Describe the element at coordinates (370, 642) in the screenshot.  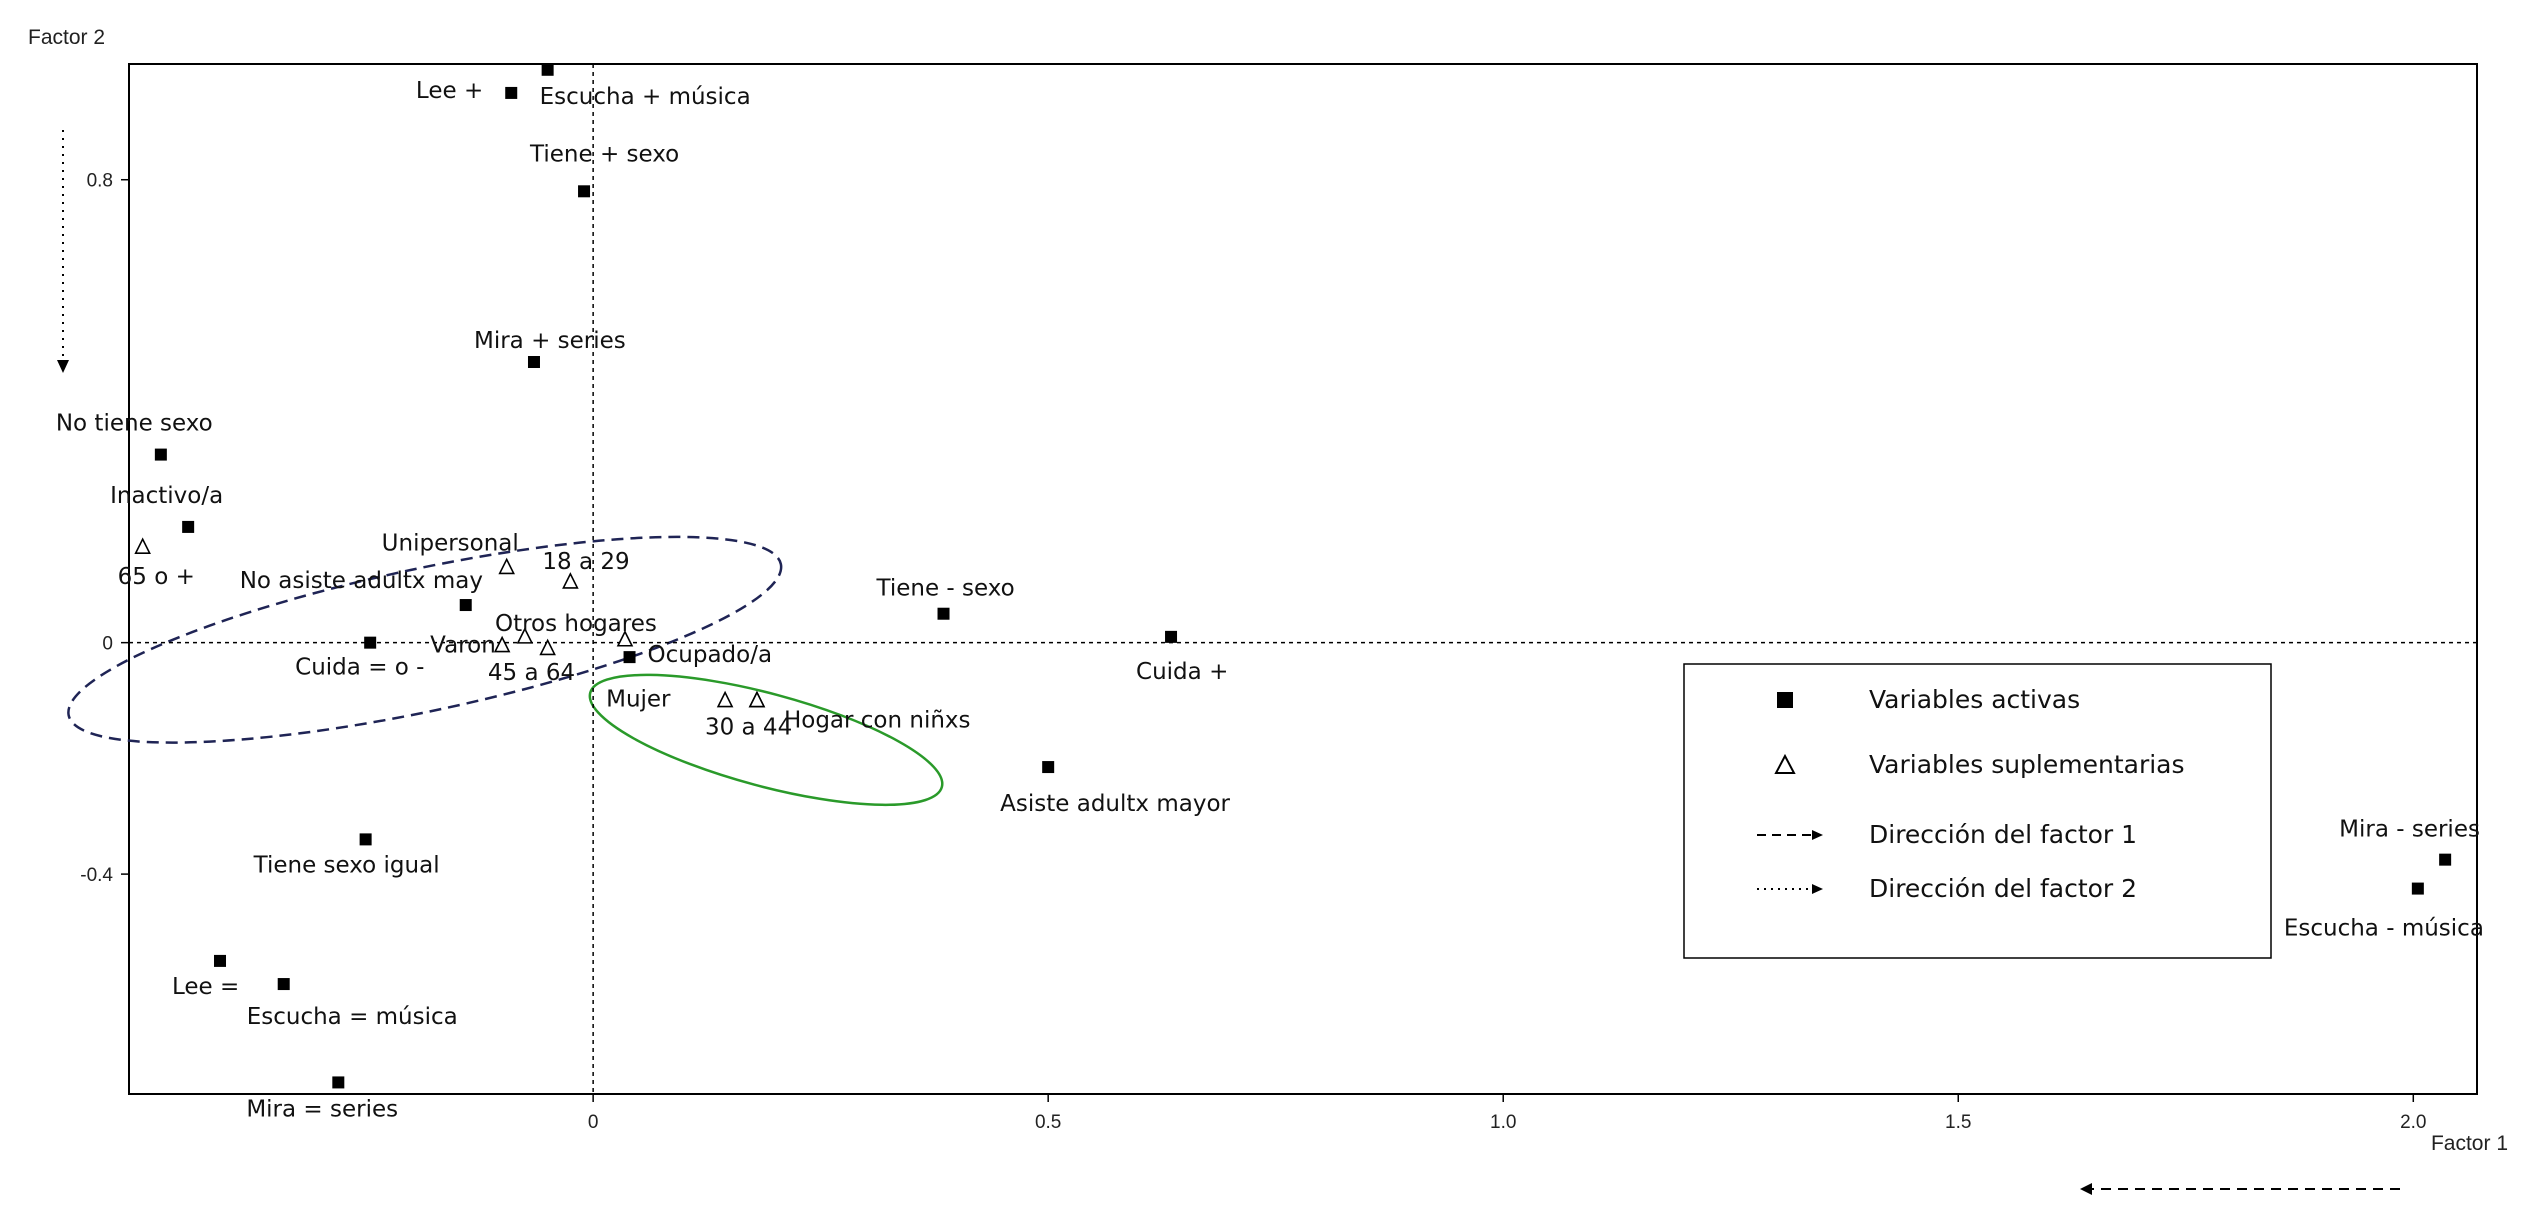
I see `point-cuida-o` at that location.